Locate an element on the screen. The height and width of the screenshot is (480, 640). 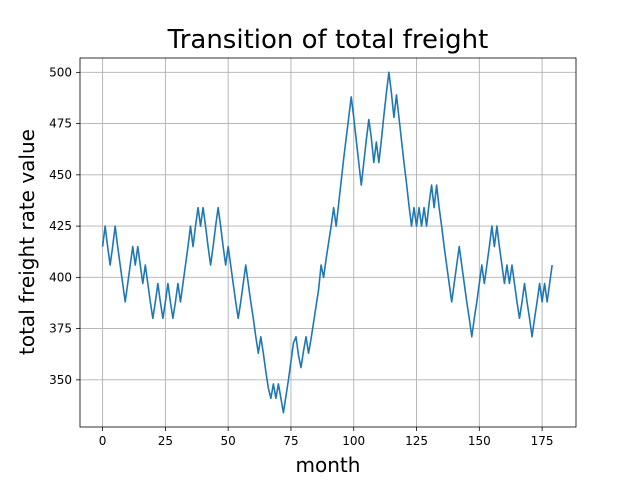
y-axis-label: total freight rate value is located at coordinates (27, 242).